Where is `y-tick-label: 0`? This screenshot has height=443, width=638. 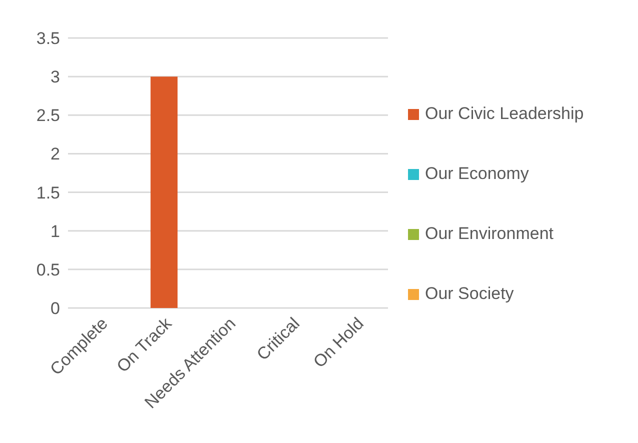 y-tick-label: 0 is located at coordinates (55, 308).